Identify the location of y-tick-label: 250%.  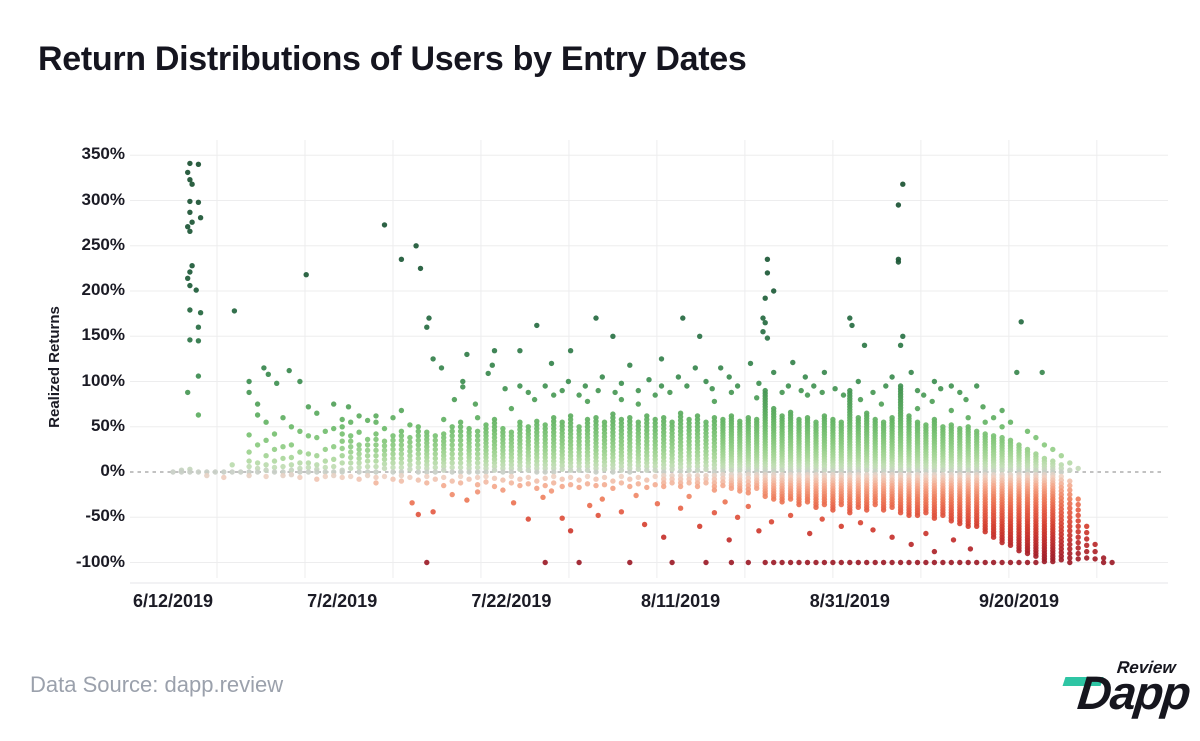
(103, 244).